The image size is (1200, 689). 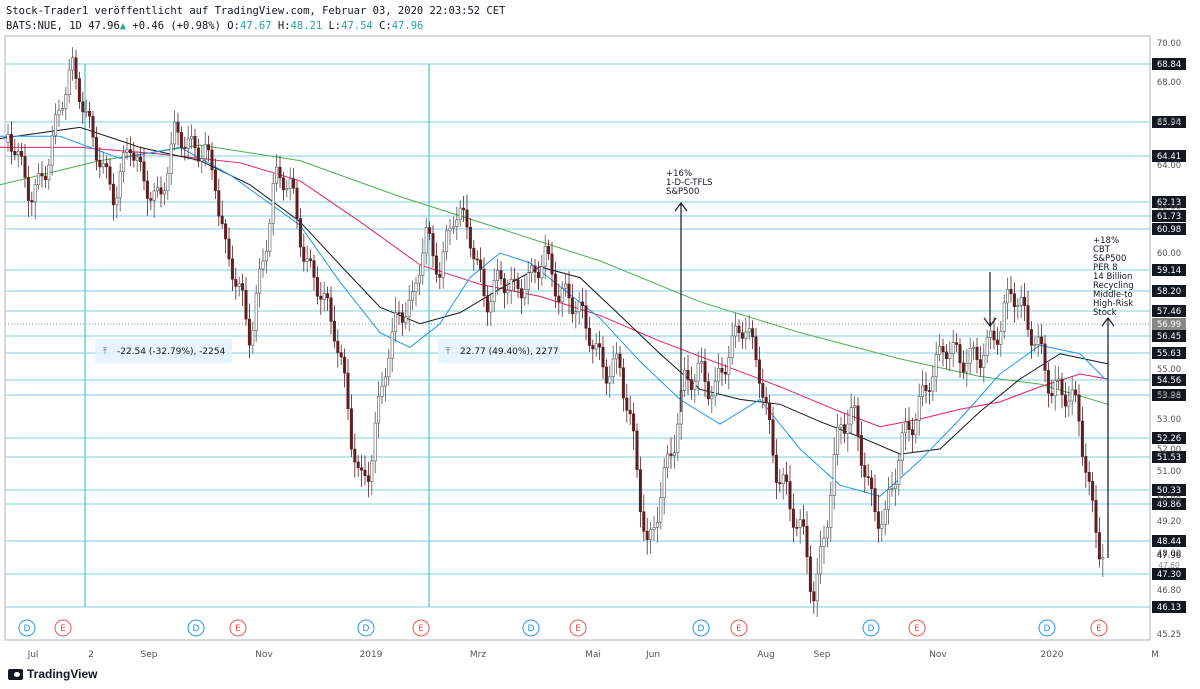 What do you see at coordinates (822, 655) in the screenshot?
I see `x-tick-label: Sep` at bounding box center [822, 655].